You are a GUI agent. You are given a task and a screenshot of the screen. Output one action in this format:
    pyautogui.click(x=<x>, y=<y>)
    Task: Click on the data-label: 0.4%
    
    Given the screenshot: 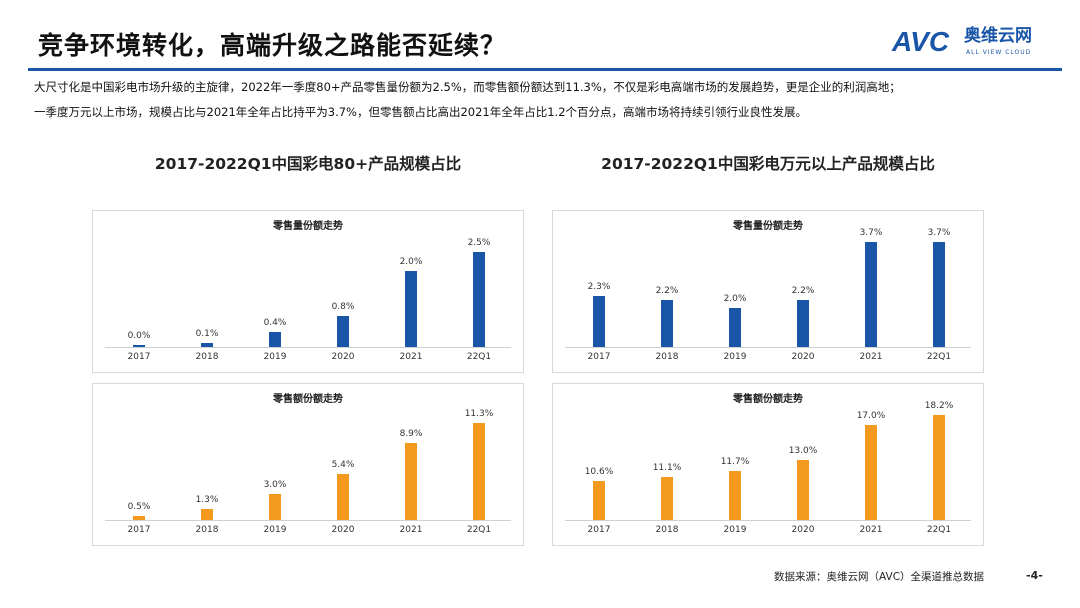 What is the action you would take?
    pyautogui.click(x=275, y=322)
    